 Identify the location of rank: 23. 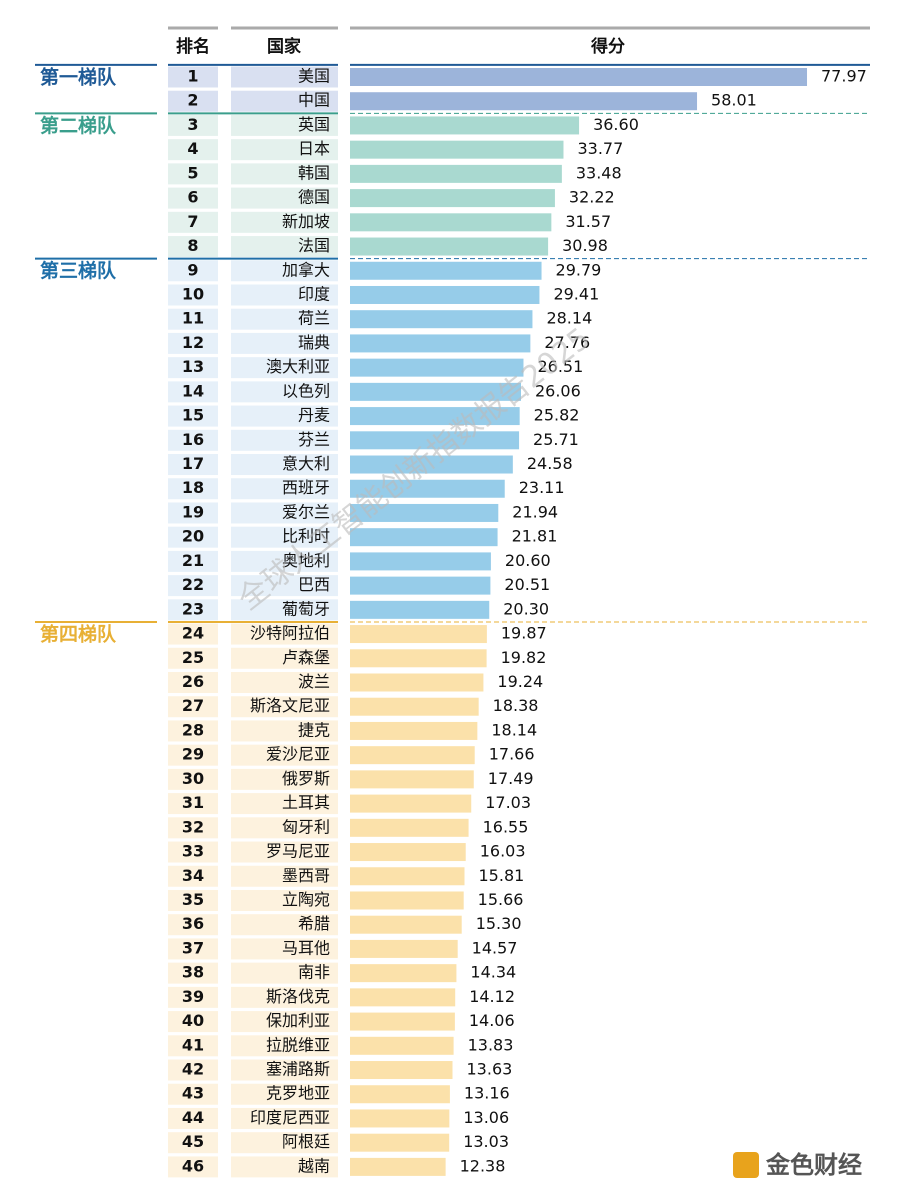
(193, 608).